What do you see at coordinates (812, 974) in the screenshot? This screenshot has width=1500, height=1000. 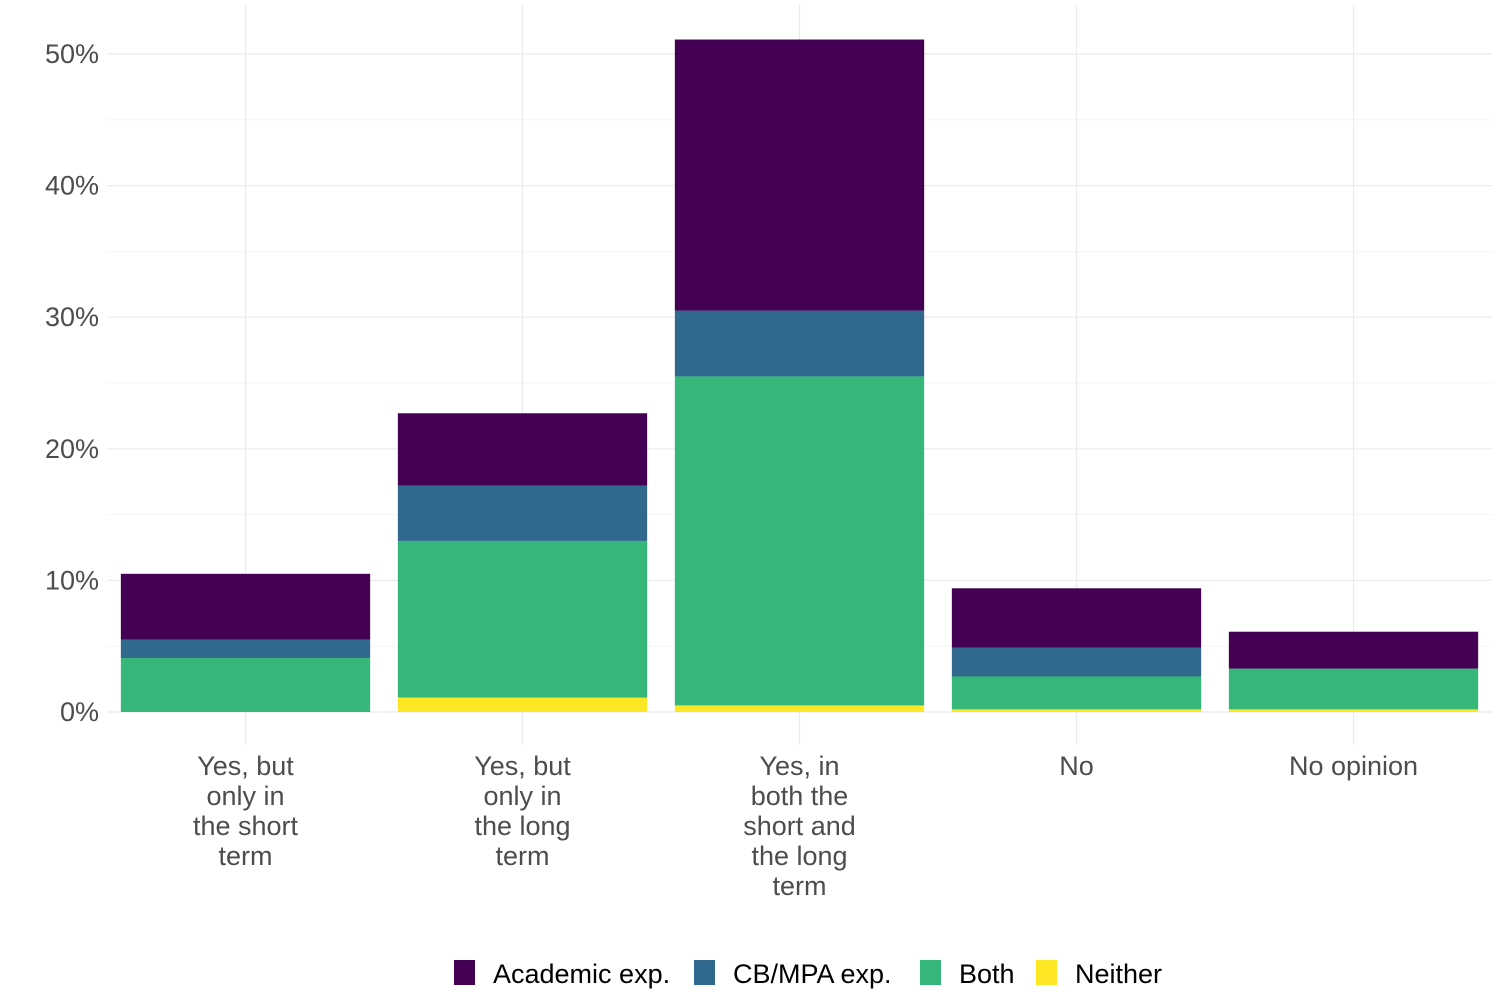 I see `legend-label: CB/MPA exp.` at bounding box center [812, 974].